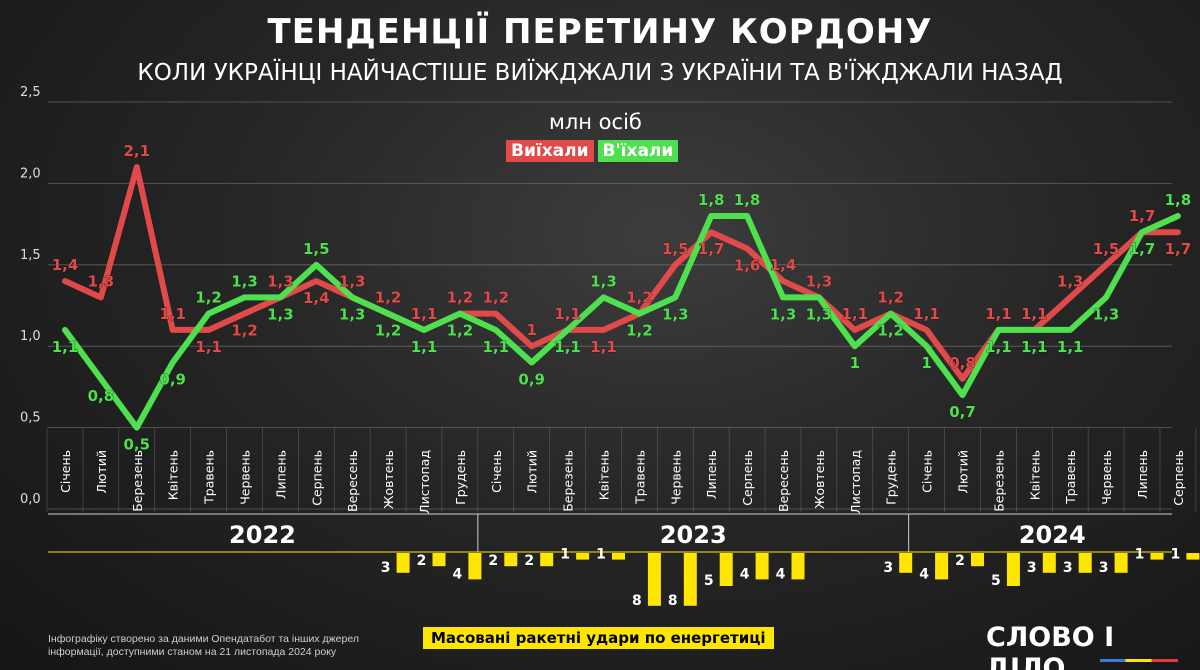 This screenshot has width=1200, height=670. Describe the element at coordinates (550, 151) in the screenshot. I see `legend-left: Виїхали` at that location.